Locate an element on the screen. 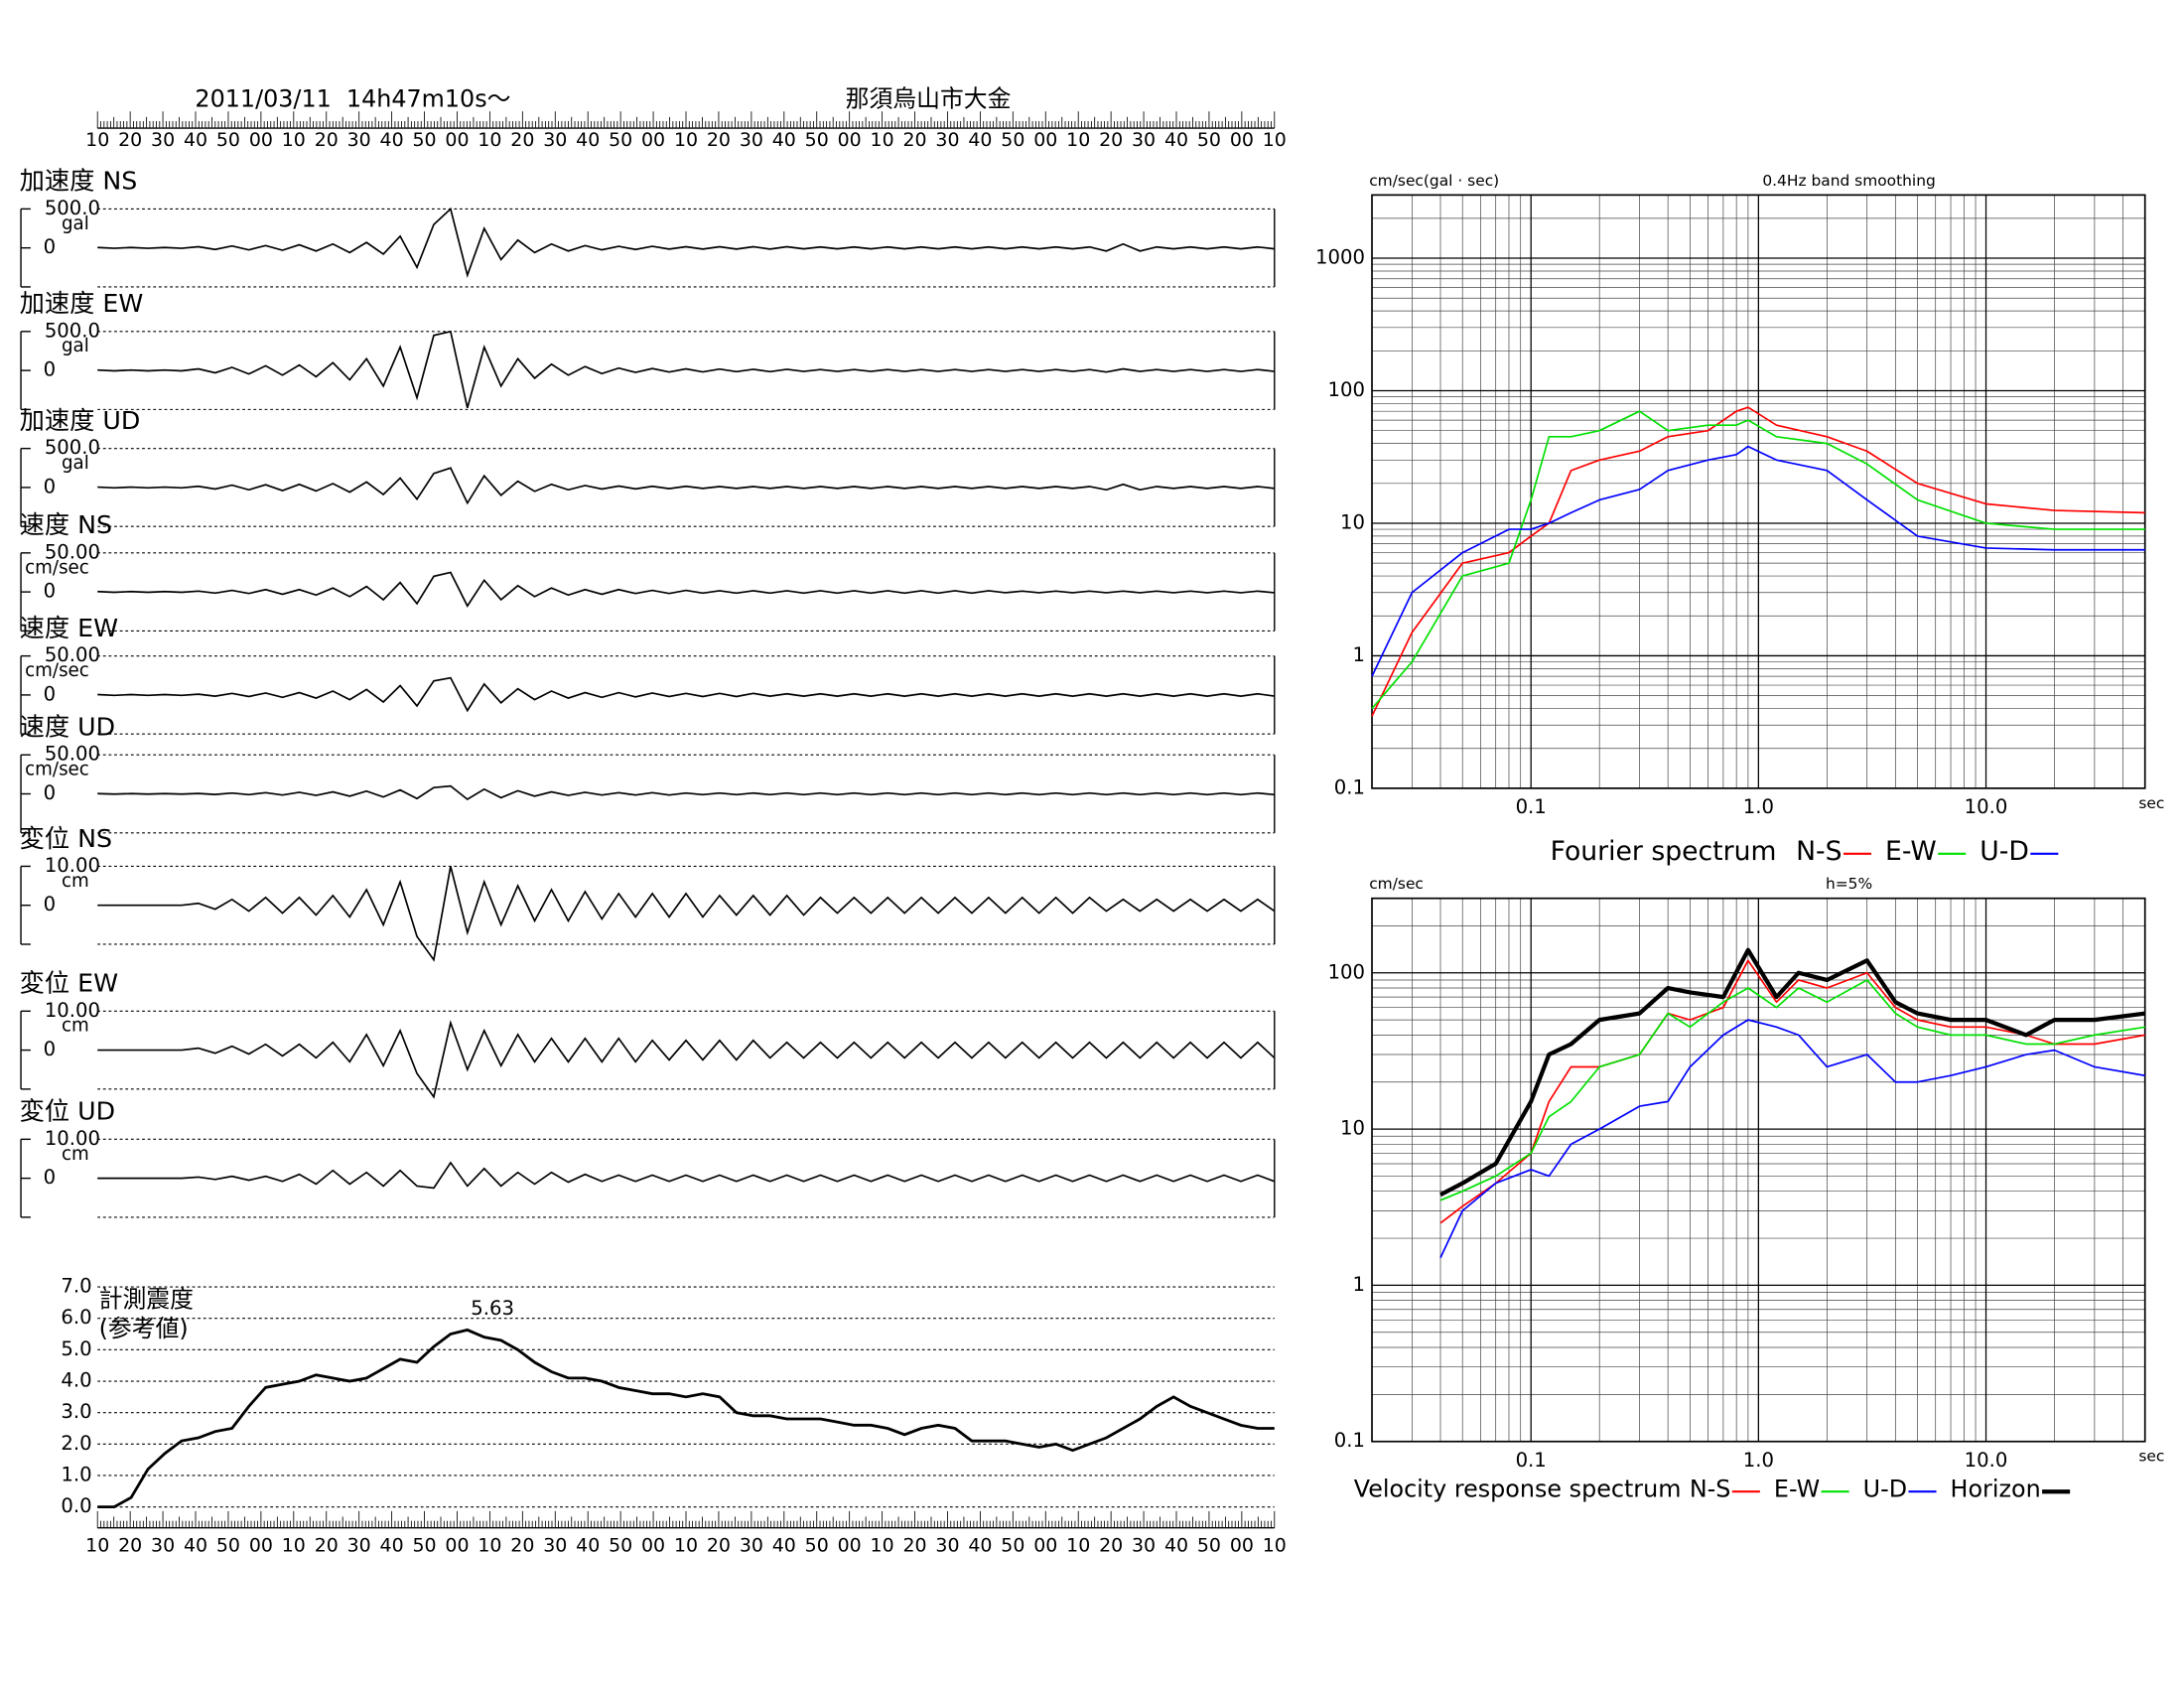 The image size is (2184, 1688). y-tick-label: 5.0 is located at coordinates (76, 1348).